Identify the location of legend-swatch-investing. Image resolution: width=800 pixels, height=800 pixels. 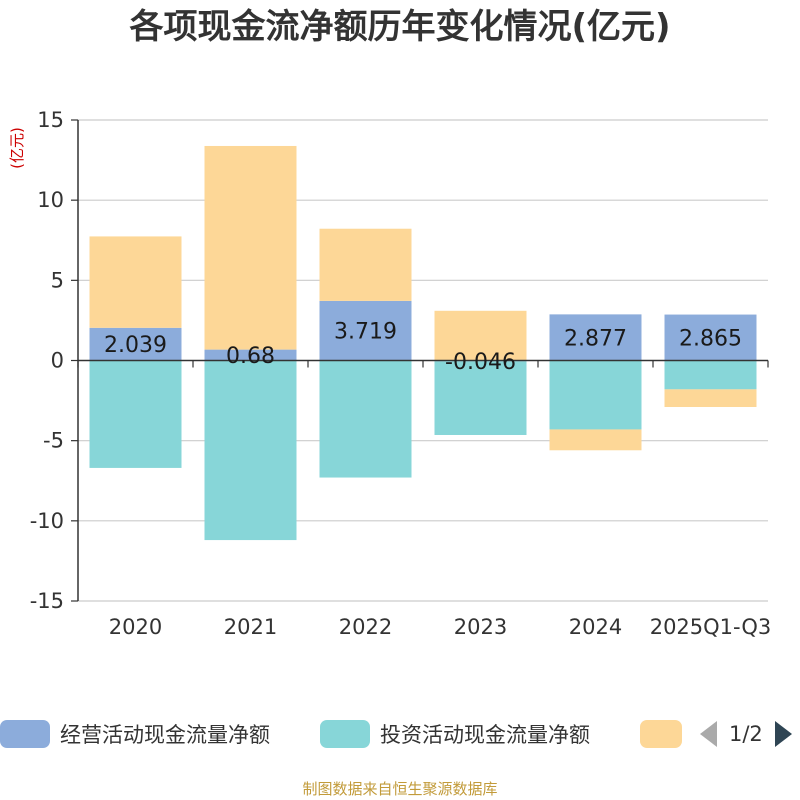
(345, 734).